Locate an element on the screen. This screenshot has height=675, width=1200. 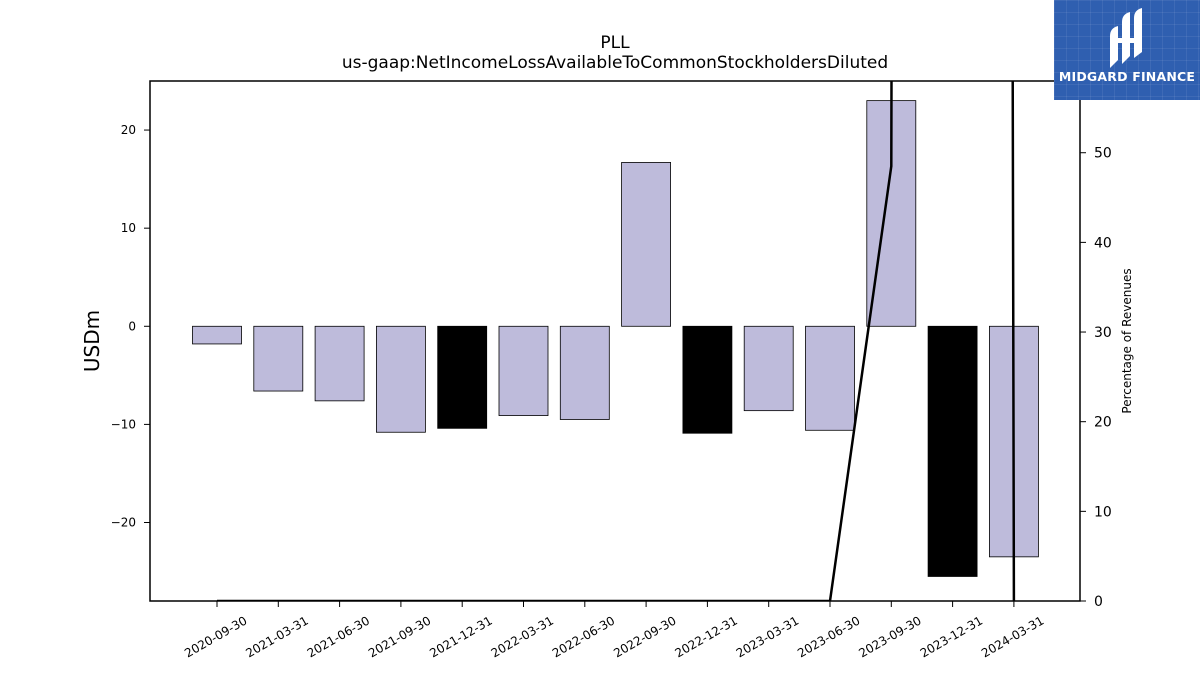
y2-tick-label: 0 is located at coordinates (1098, 602).